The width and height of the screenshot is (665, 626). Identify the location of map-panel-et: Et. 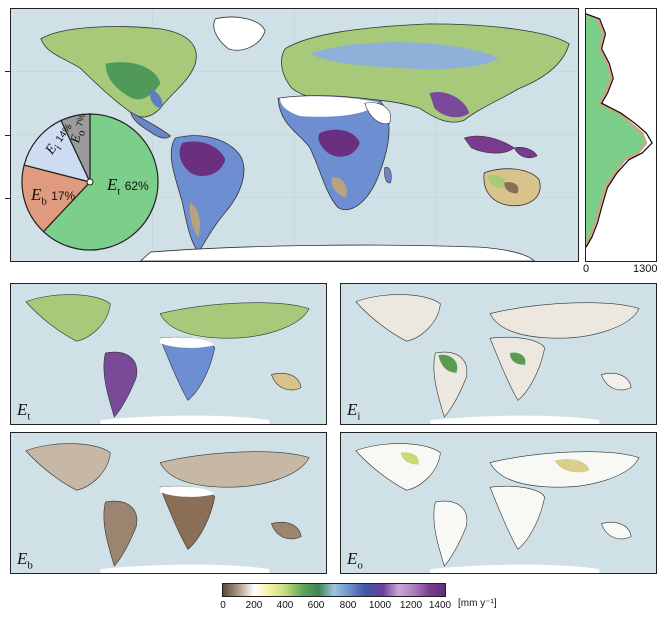
(168, 354).